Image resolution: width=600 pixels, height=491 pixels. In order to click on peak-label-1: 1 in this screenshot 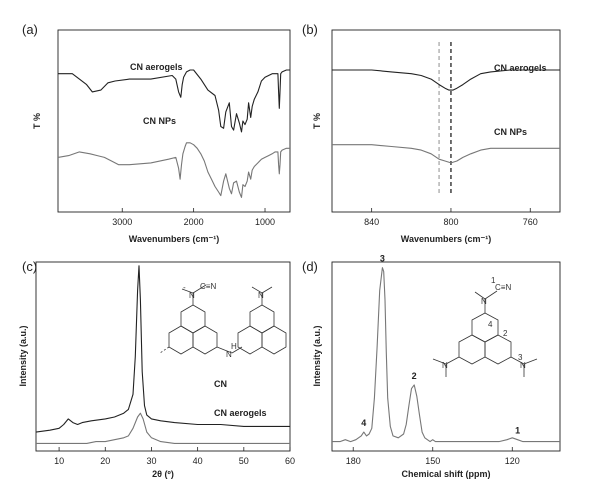, I will do `click(517, 431)`.